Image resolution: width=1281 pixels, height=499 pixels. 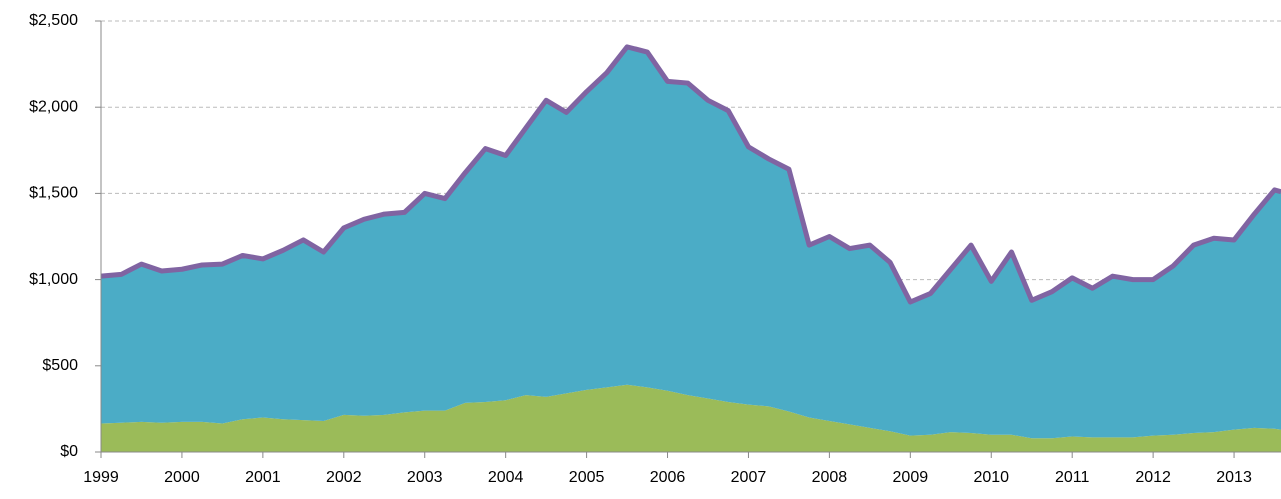 I want to click on x-tick-label: 2013, so click(x=1234, y=477).